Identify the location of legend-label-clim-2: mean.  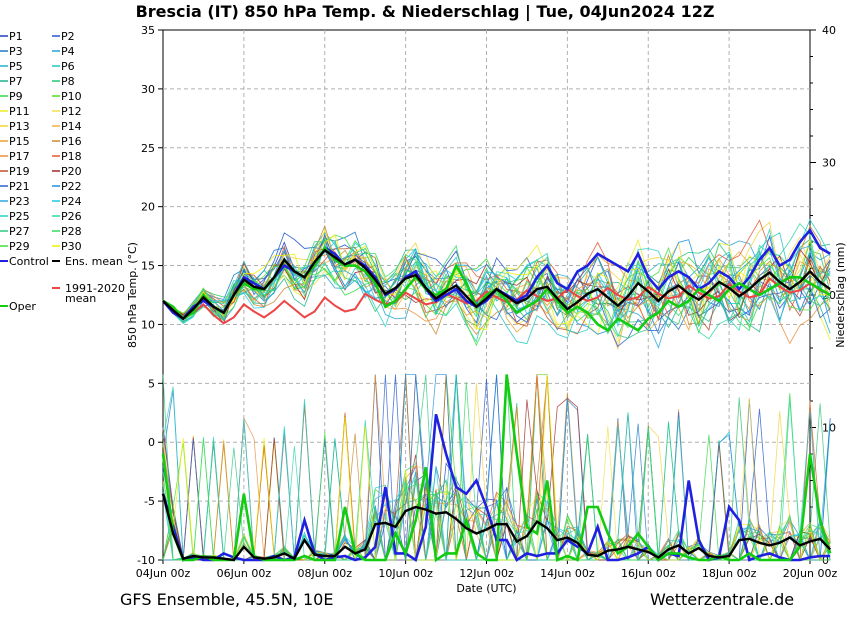
(80, 298).